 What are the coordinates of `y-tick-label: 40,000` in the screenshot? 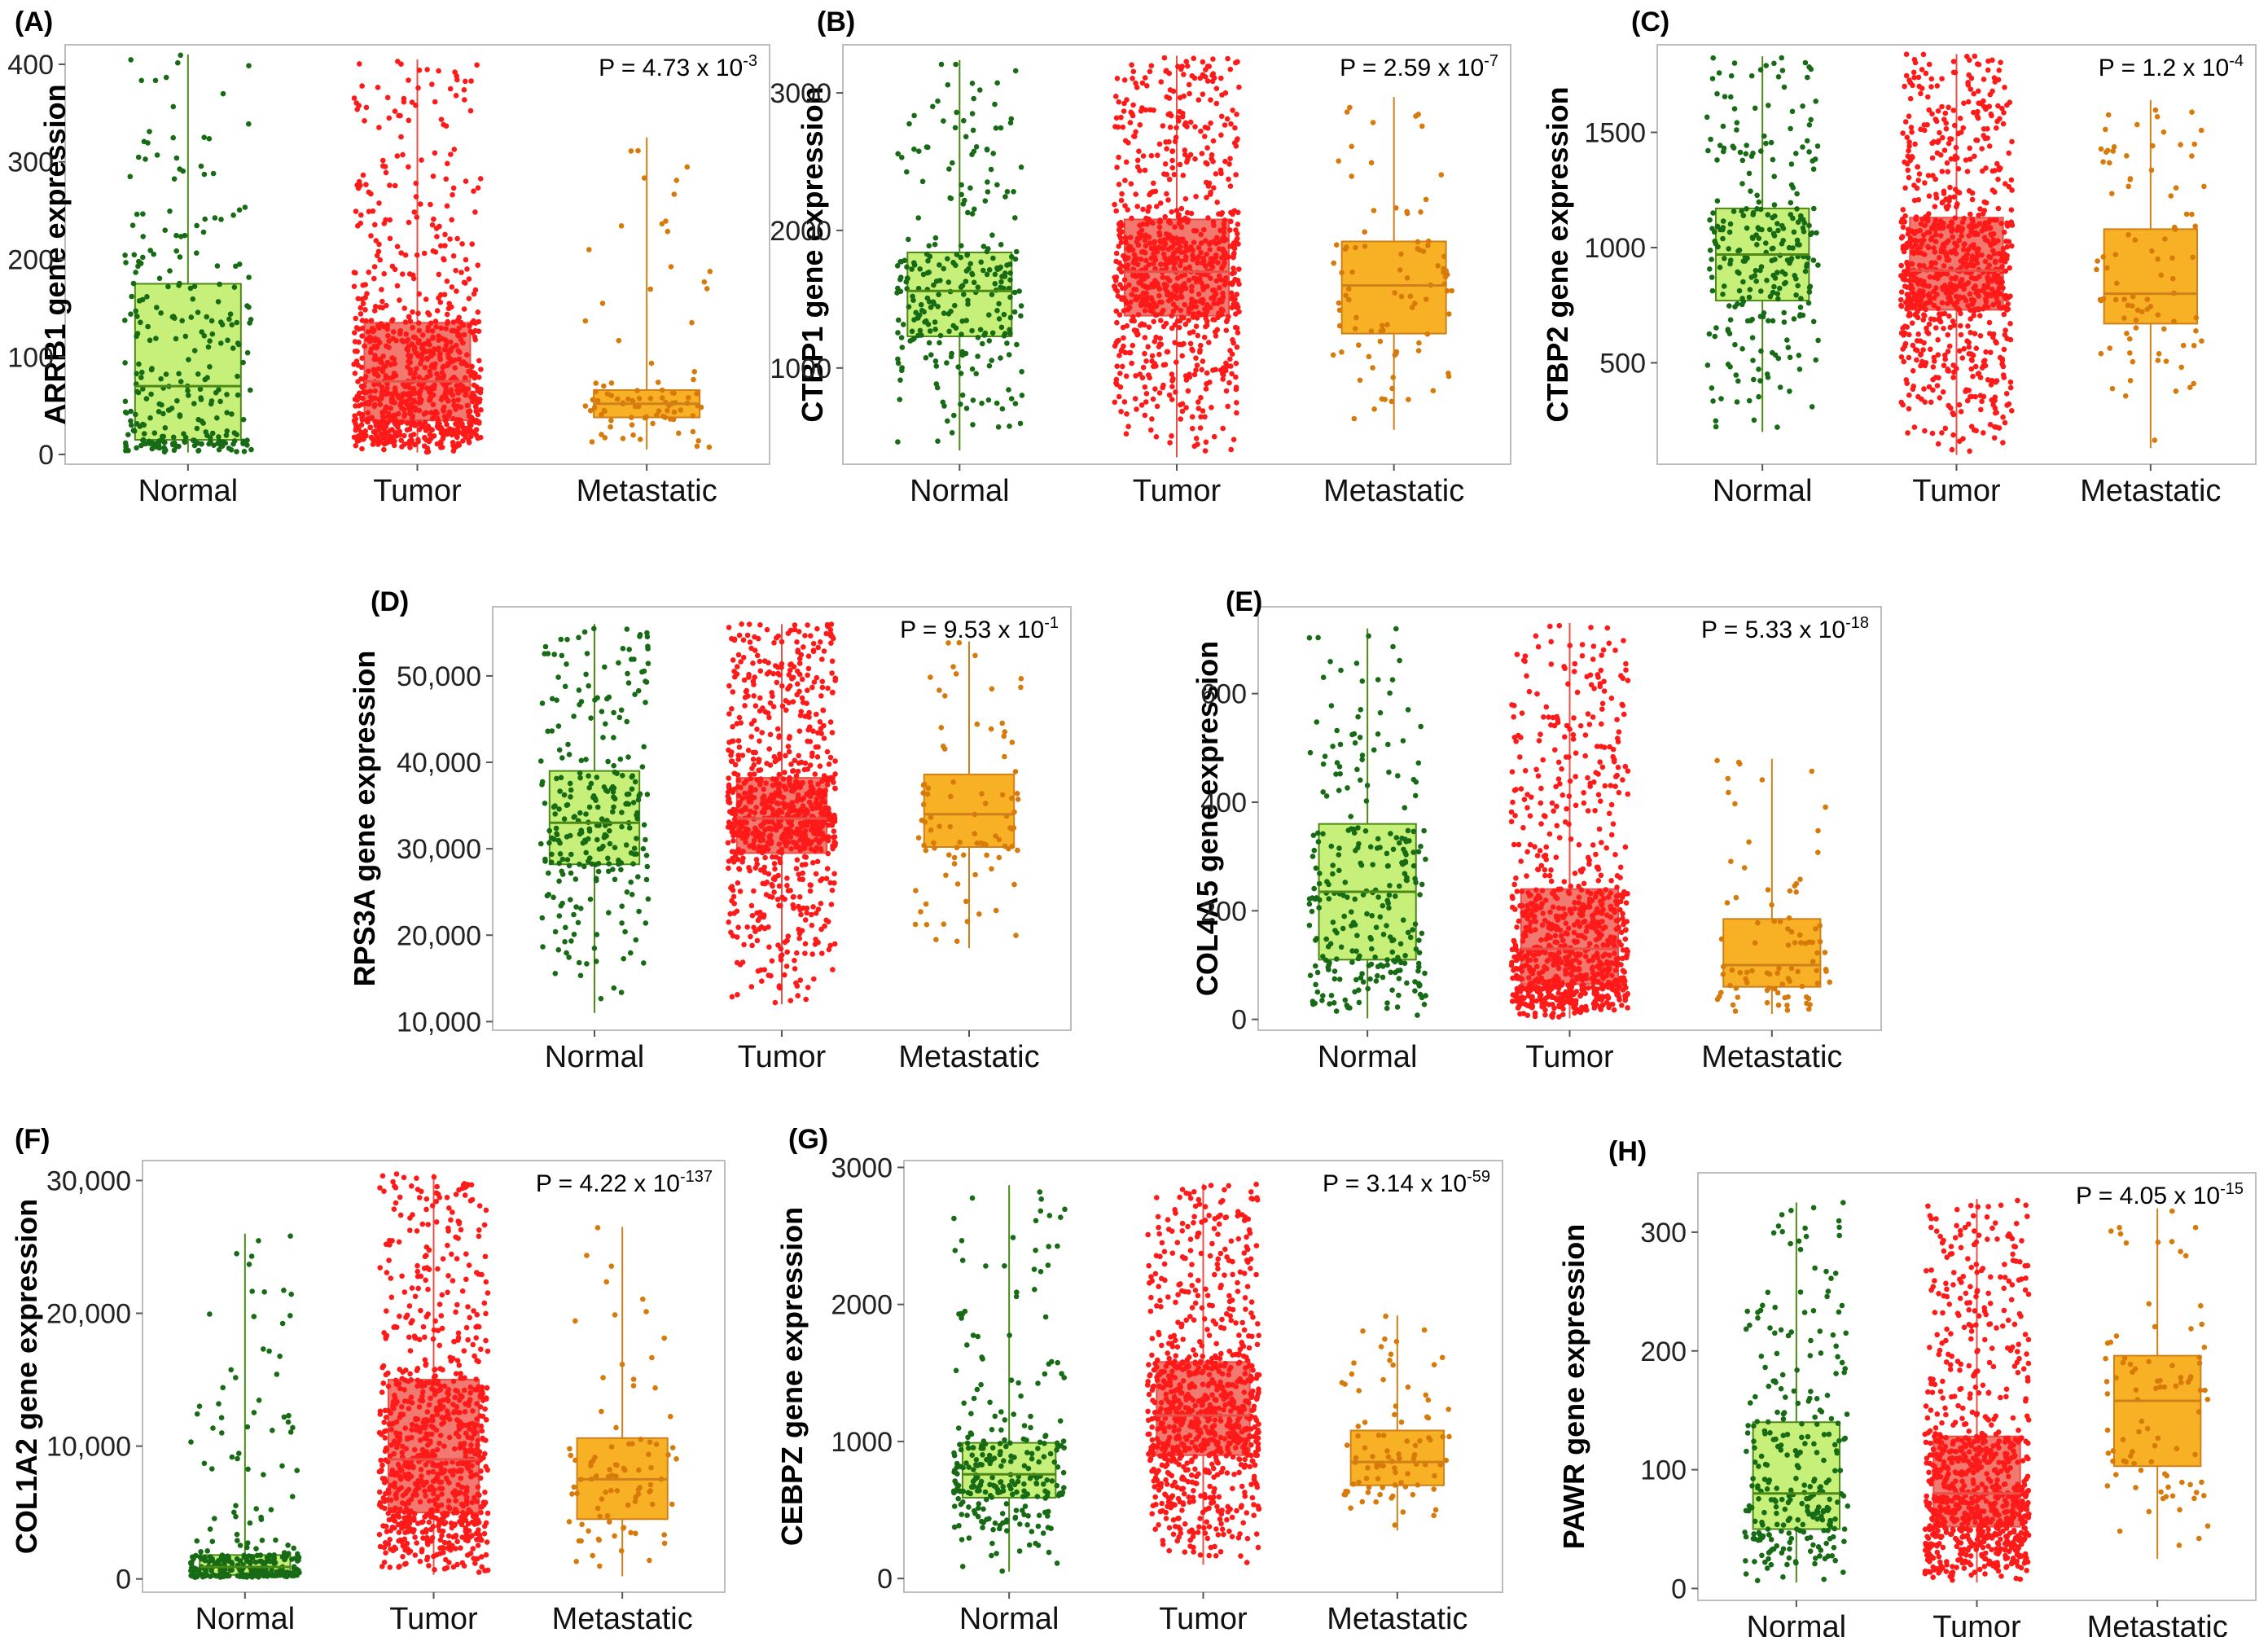 It's located at (439, 763).